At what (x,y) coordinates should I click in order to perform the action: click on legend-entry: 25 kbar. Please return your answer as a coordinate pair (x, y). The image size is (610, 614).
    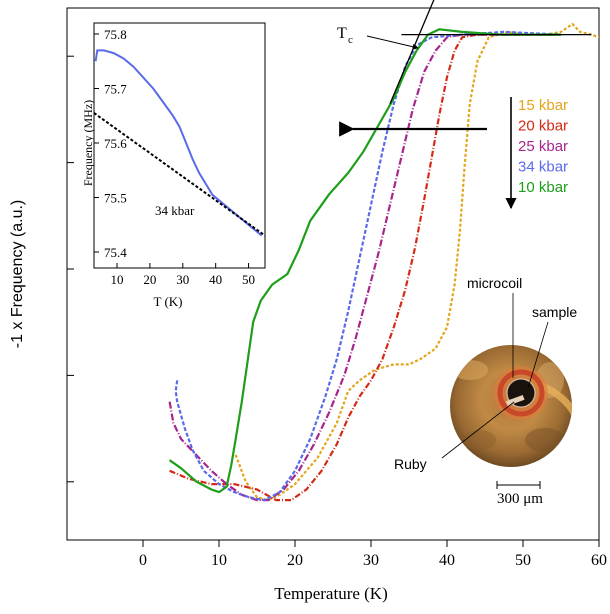
    Looking at the image, I should click on (543, 146).